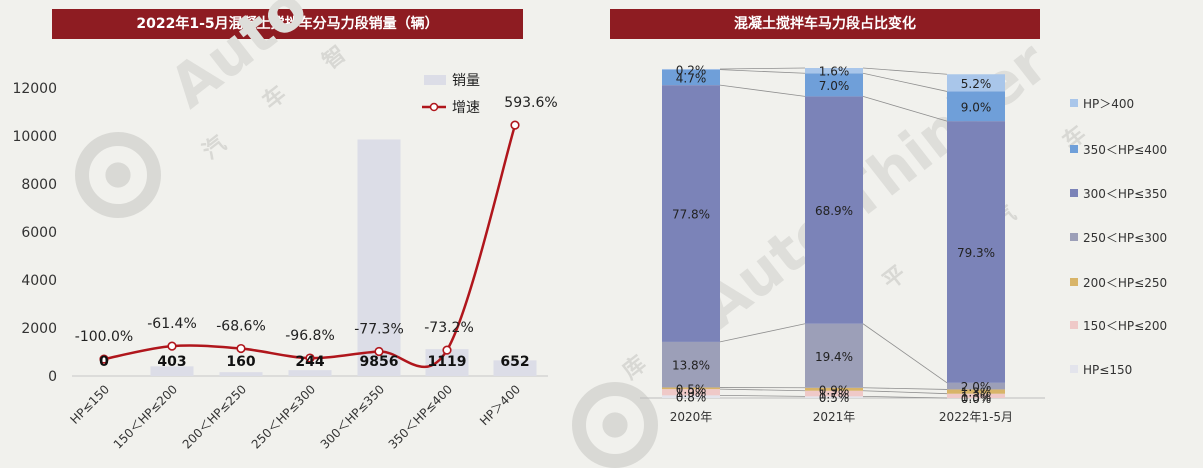  Describe the element at coordinates (434, 107) in the screenshot. I see `legend-marker-line` at that location.